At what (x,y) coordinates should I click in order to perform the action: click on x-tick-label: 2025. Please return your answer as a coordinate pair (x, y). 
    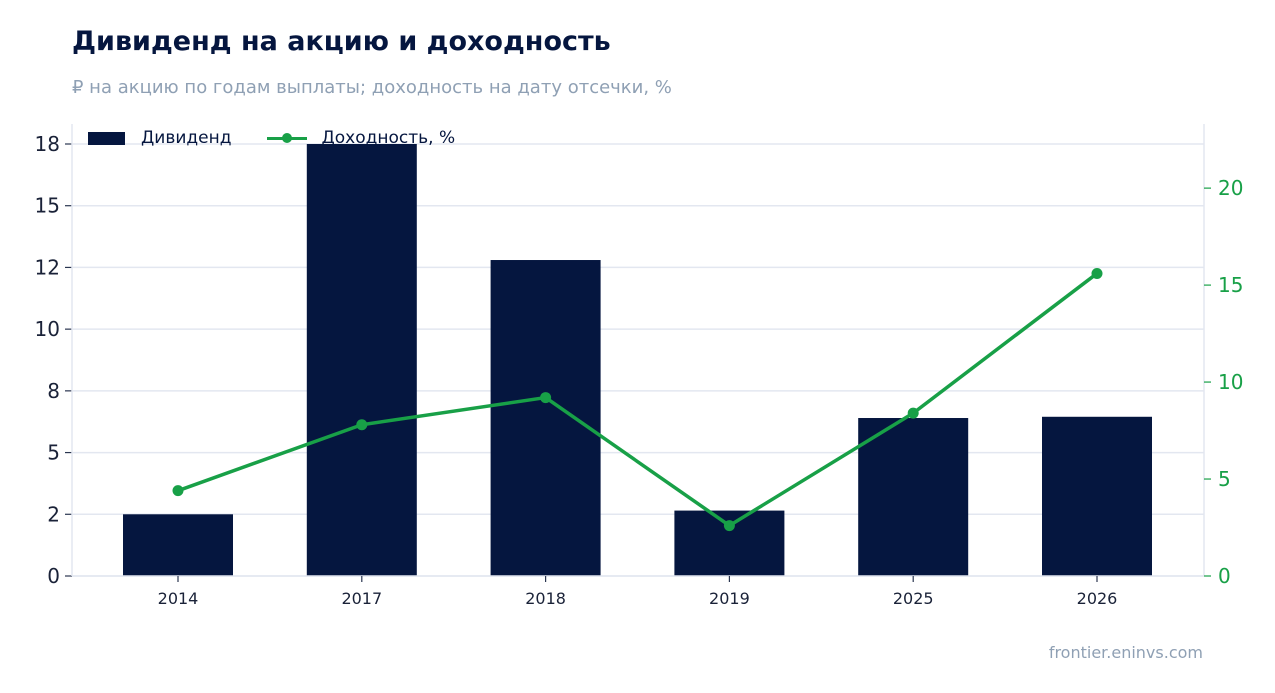
    Looking at the image, I should click on (913, 598).